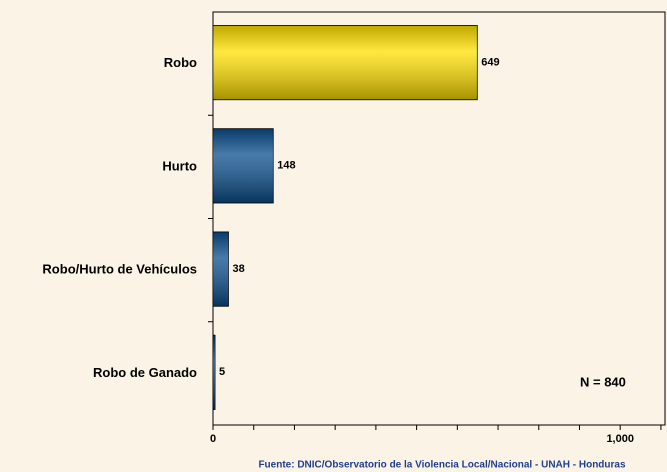 The height and width of the screenshot is (472, 667). I want to click on value-label: 5, so click(222, 372).